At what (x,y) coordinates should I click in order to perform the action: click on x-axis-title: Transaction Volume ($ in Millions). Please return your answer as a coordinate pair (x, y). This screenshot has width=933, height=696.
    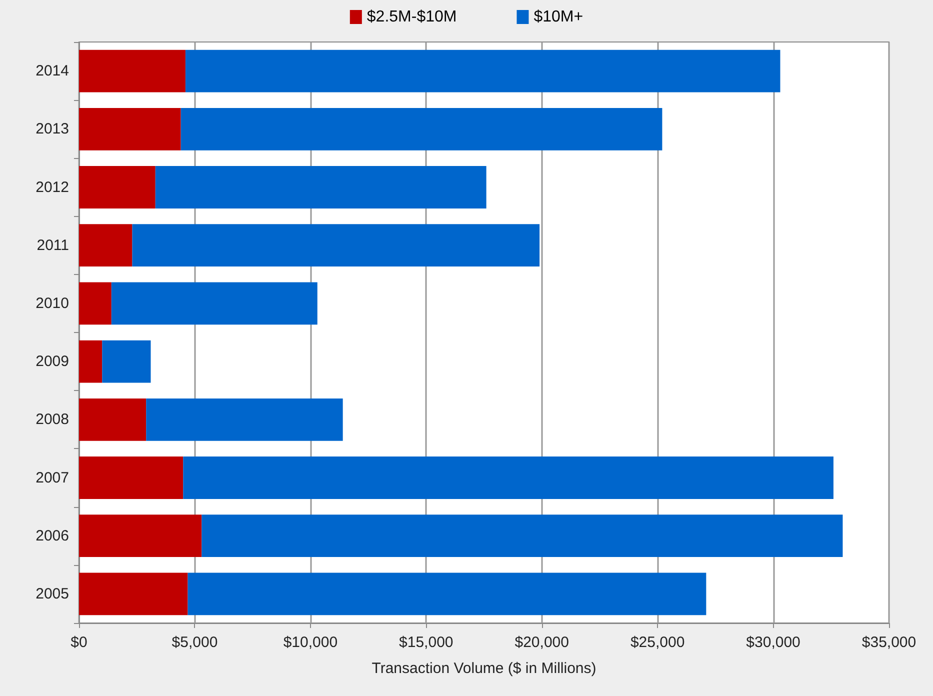
    Looking at the image, I should click on (484, 668).